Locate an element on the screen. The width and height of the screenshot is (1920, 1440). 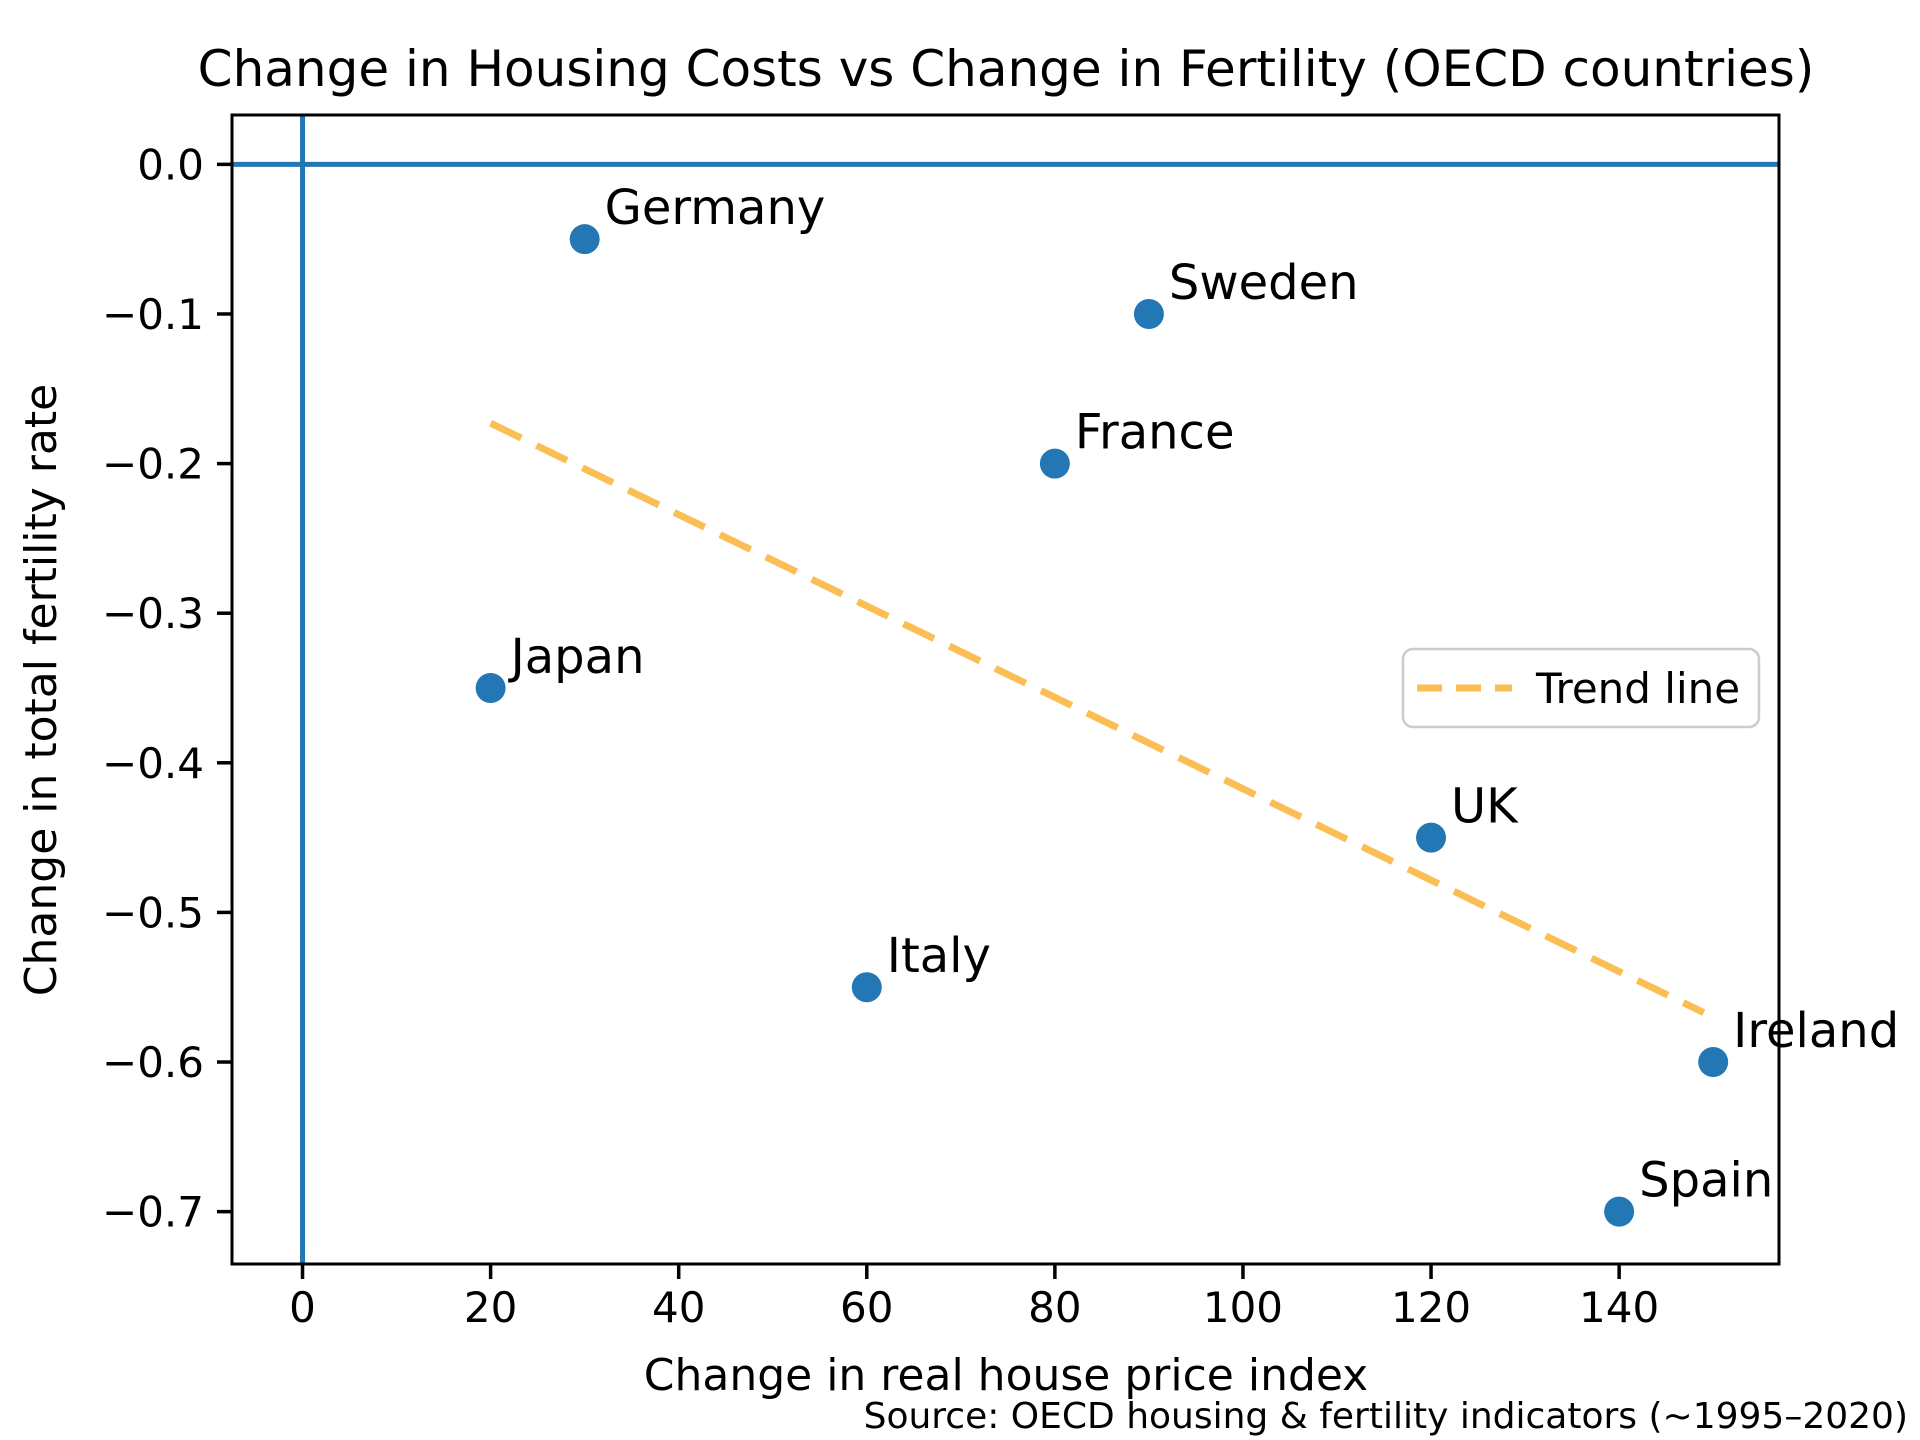
y-tick-label: −0.4 is located at coordinates (153, 763).